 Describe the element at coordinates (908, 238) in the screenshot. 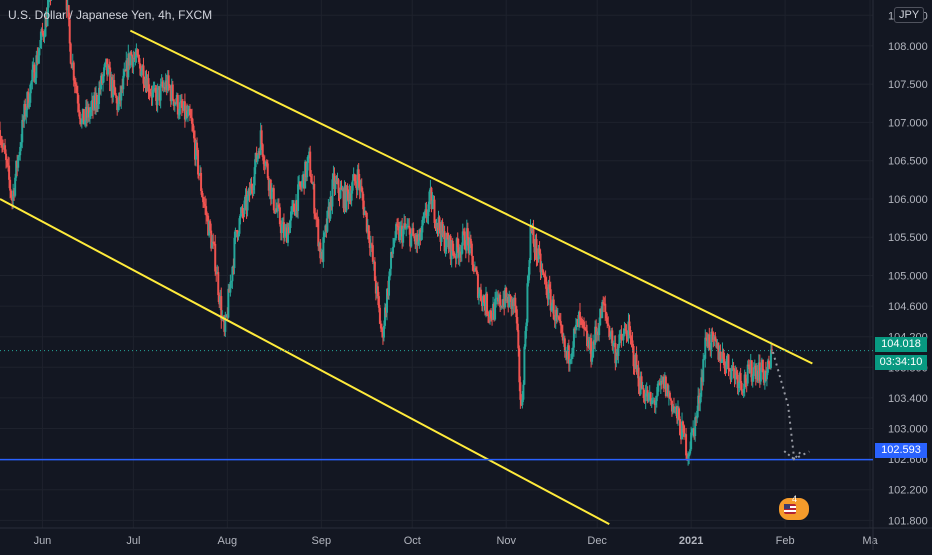

I see `y-tick-label: 105.500` at that location.